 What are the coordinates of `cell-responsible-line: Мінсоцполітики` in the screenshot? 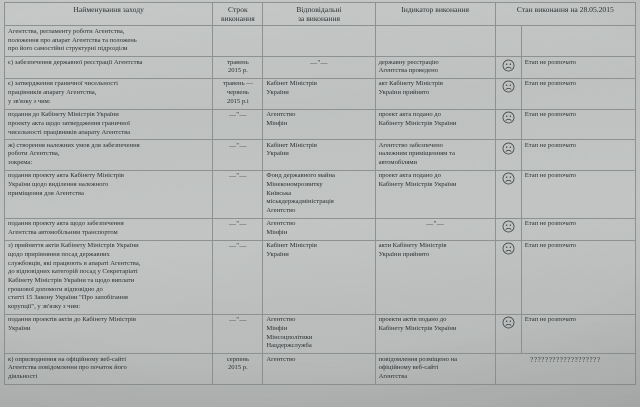 It's located at (289, 337).